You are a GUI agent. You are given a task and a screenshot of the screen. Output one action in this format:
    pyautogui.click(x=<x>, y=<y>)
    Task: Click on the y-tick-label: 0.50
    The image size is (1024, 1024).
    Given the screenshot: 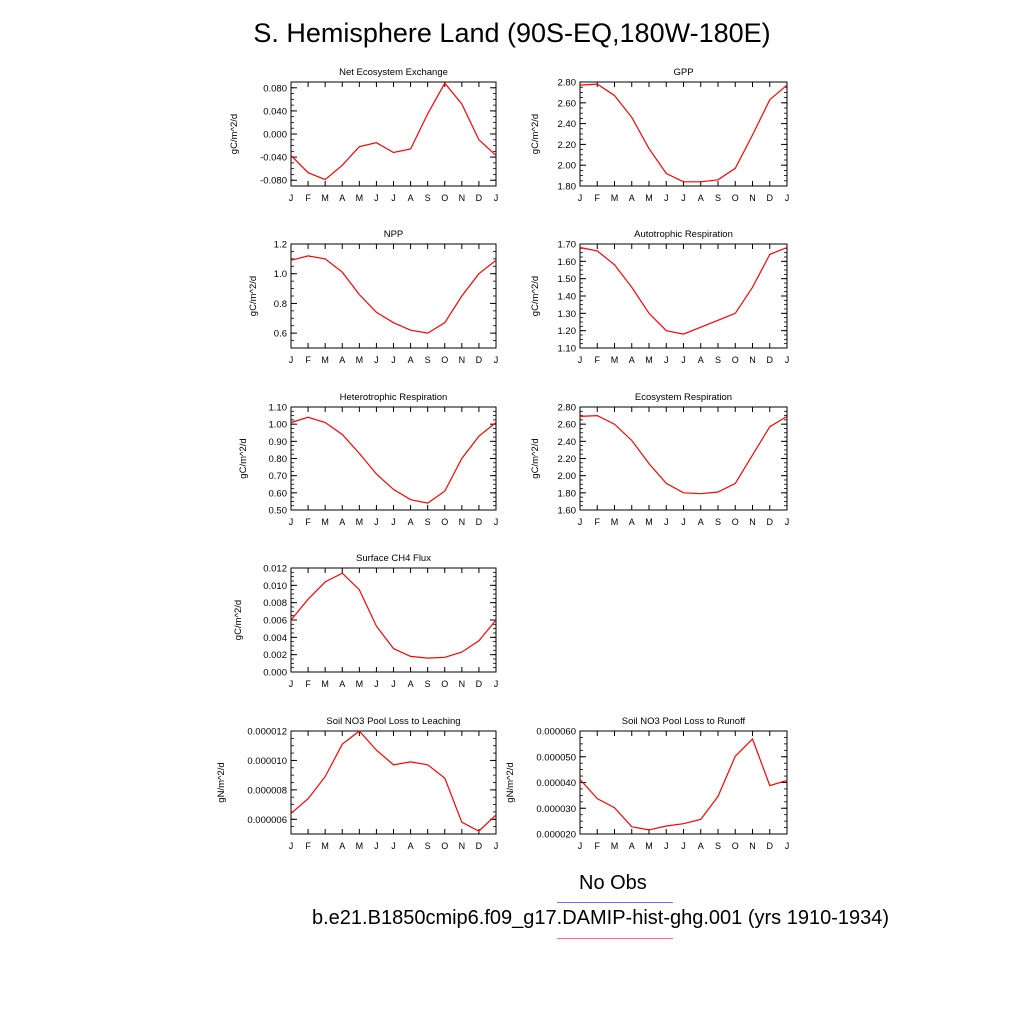 What is the action you would take?
    pyautogui.click(x=278, y=511)
    